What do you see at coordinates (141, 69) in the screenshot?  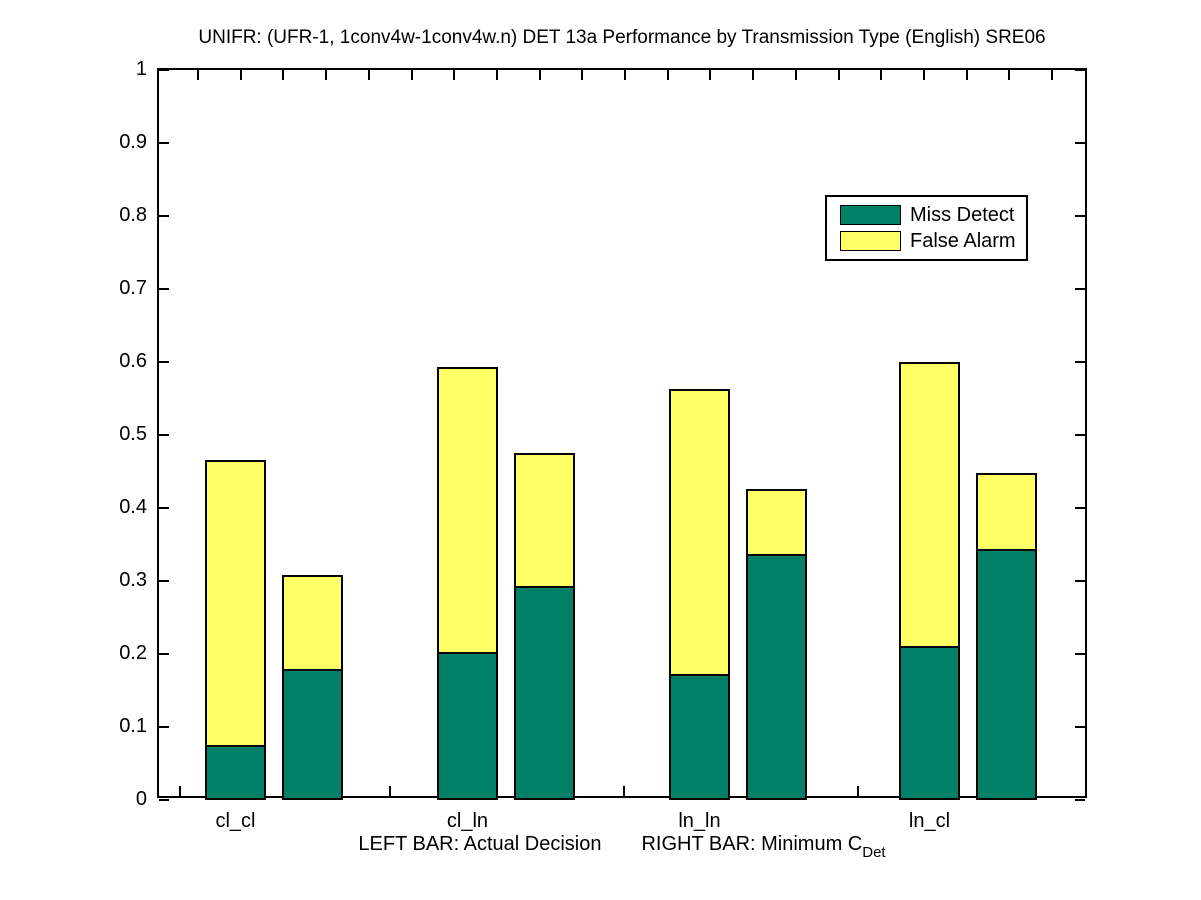 I see `y-tick-label: 1` at bounding box center [141, 69].